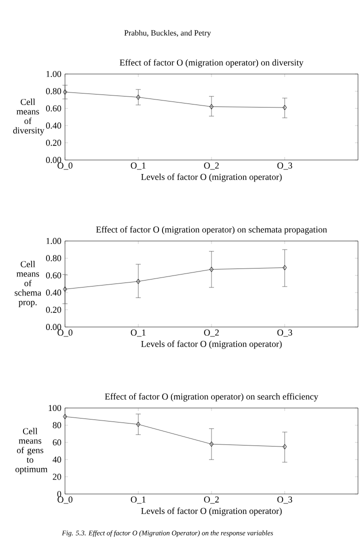 This screenshot has height=538, width=363. Describe the element at coordinates (57, 477) in the screenshot. I see `y-tick-label: 20` at that location.